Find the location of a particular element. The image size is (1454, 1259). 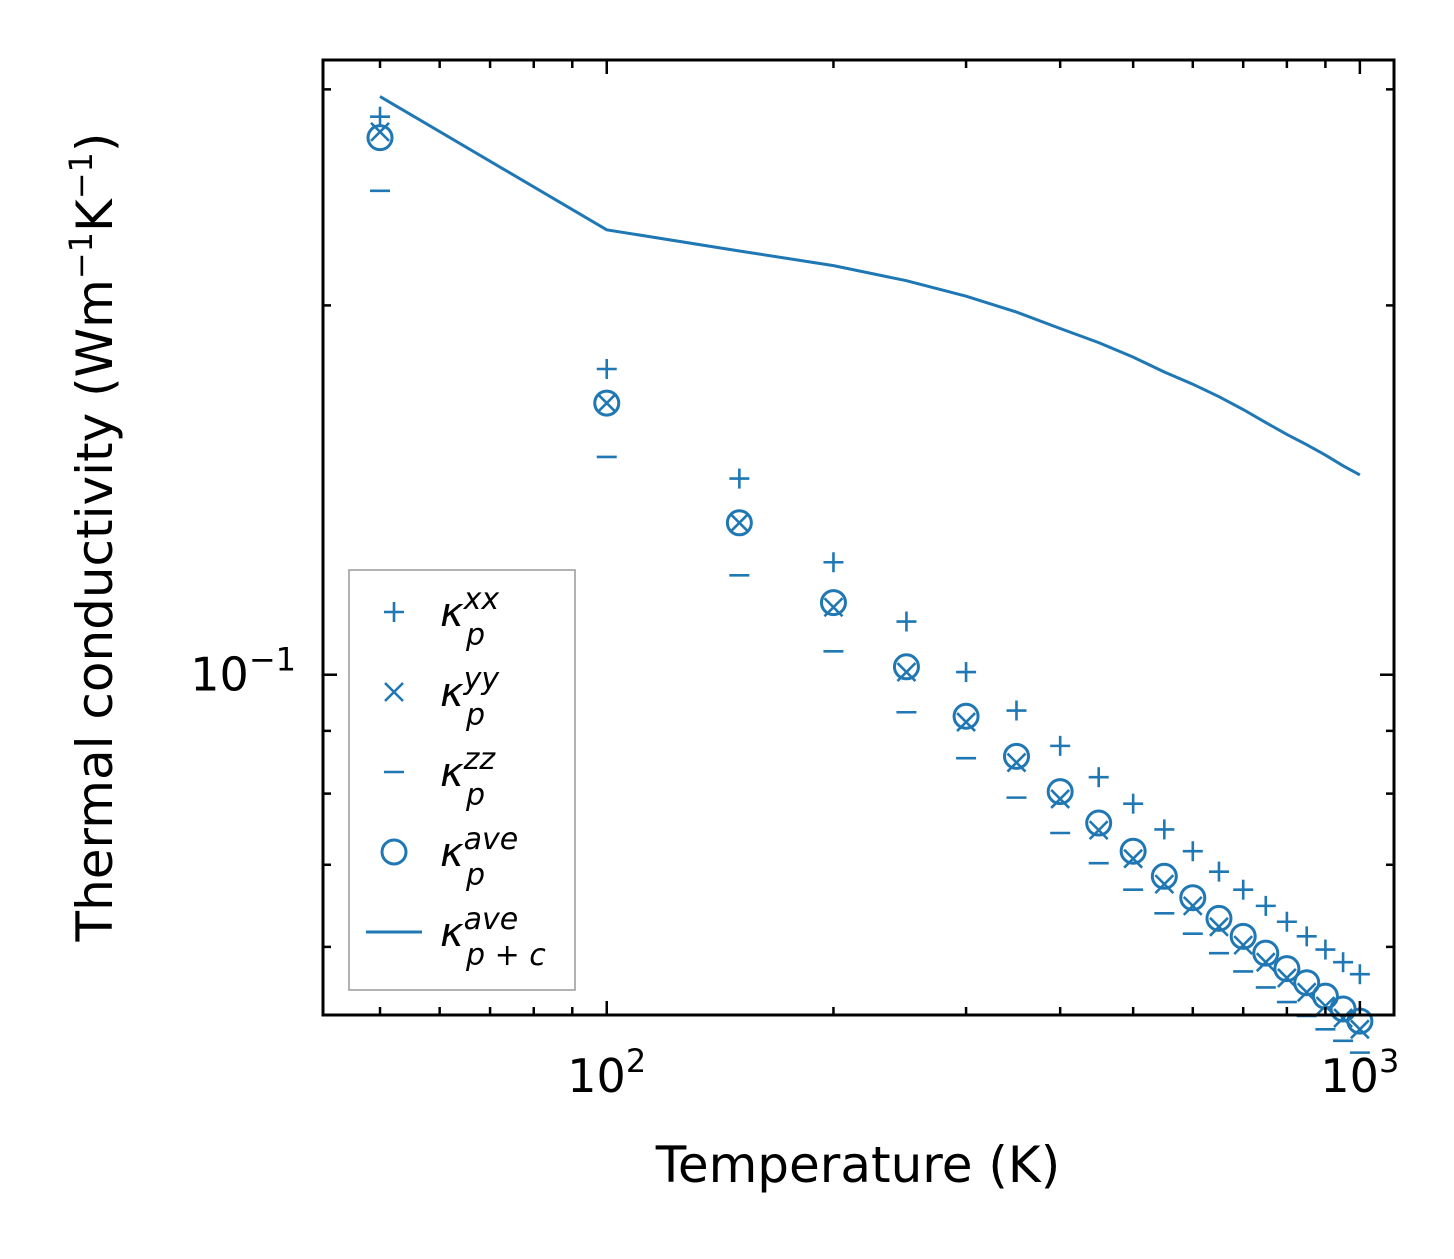

data-point-kappa_p_ave-850-ring is located at coordinates (1307, 983).